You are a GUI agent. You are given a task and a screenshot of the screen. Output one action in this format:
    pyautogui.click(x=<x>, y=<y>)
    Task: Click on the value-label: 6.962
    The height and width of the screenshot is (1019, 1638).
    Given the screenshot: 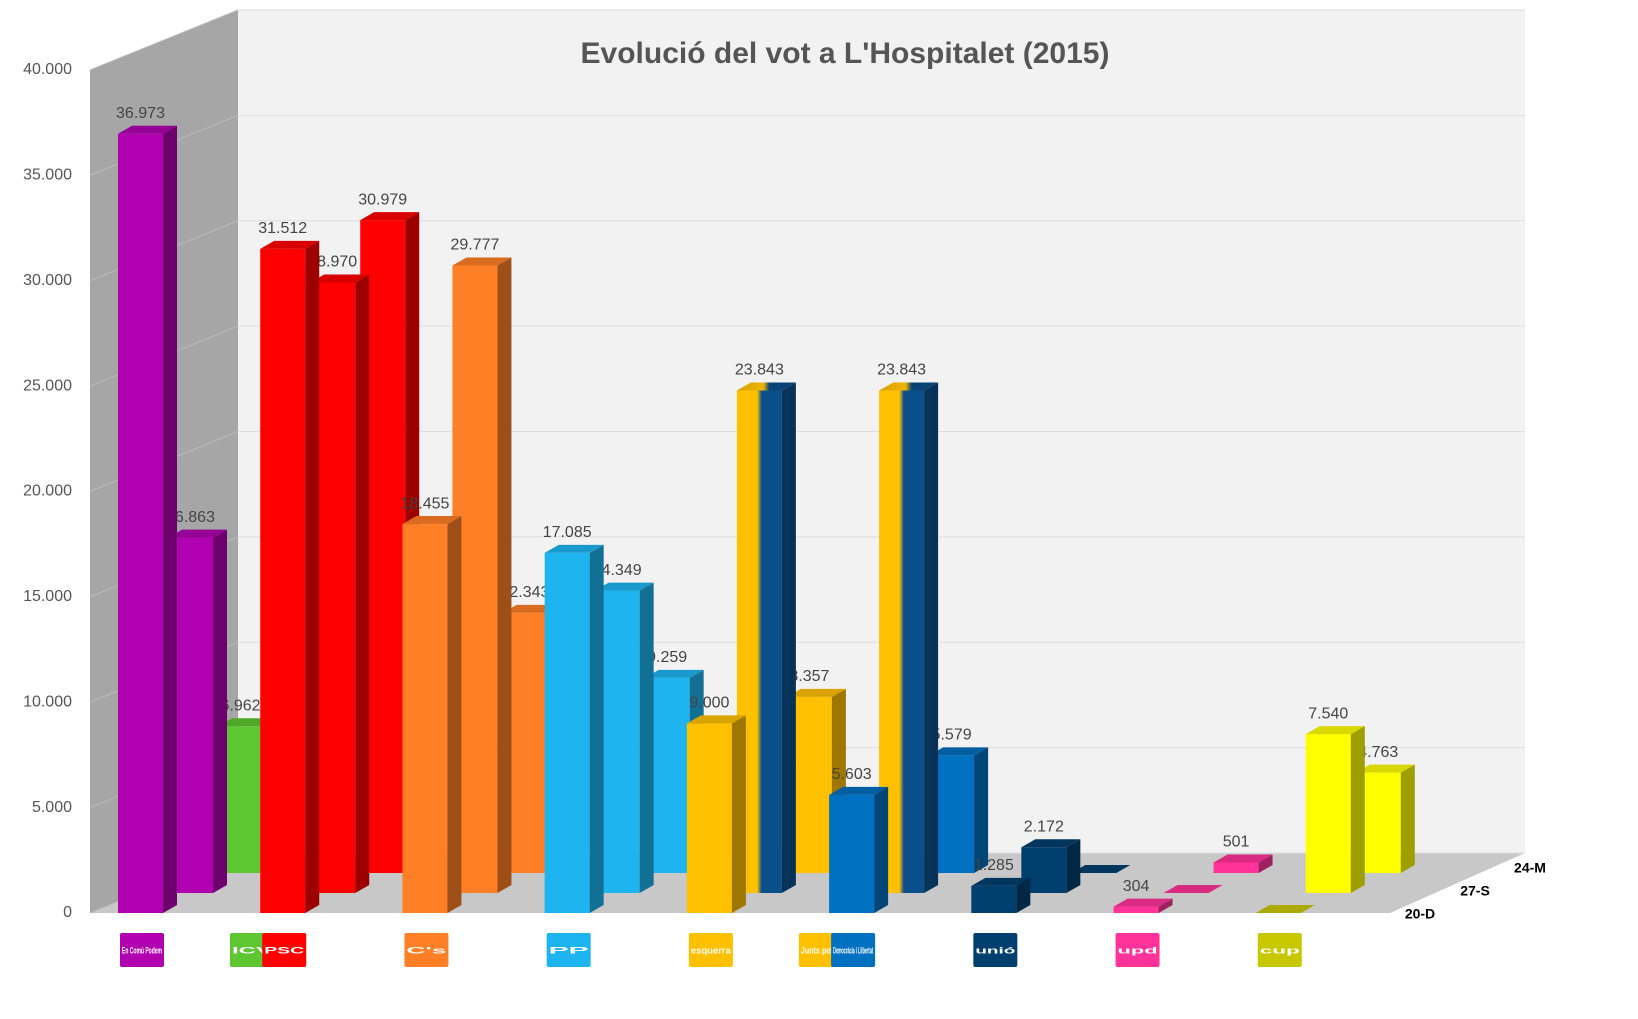 What is the action you would take?
    pyautogui.click(x=240, y=705)
    